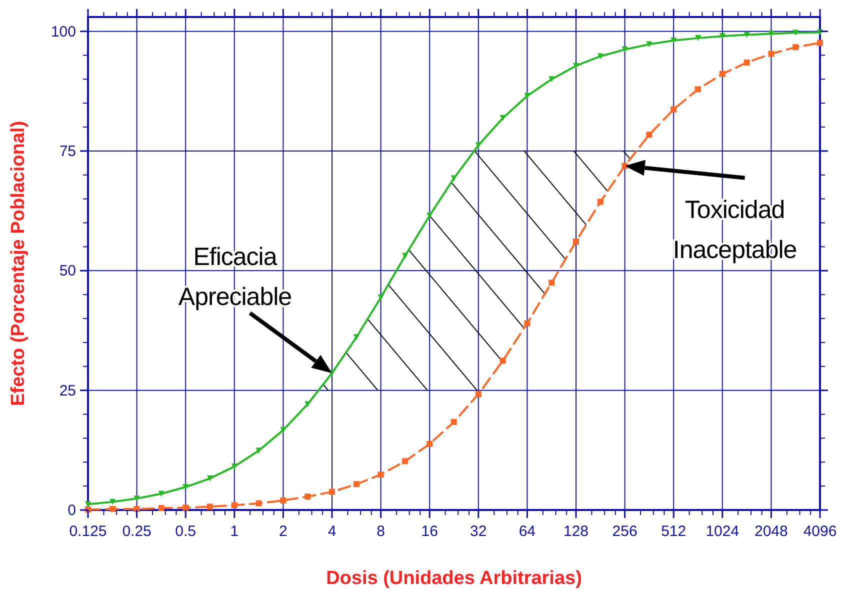  I want to click on x-tick-label: 64, so click(527, 531).